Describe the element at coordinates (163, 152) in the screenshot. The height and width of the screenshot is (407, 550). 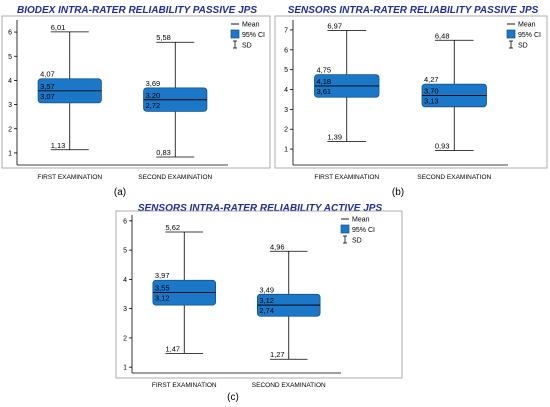
I see `lower-sd-label: 0,83` at that location.